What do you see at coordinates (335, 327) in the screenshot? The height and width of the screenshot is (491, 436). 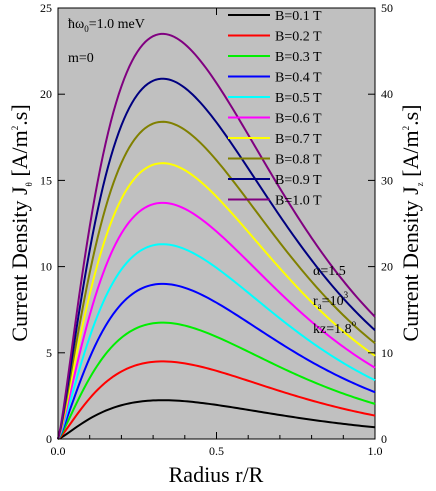 I see `annotation-kz: kz=1.8o` at bounding box center [335, 327].